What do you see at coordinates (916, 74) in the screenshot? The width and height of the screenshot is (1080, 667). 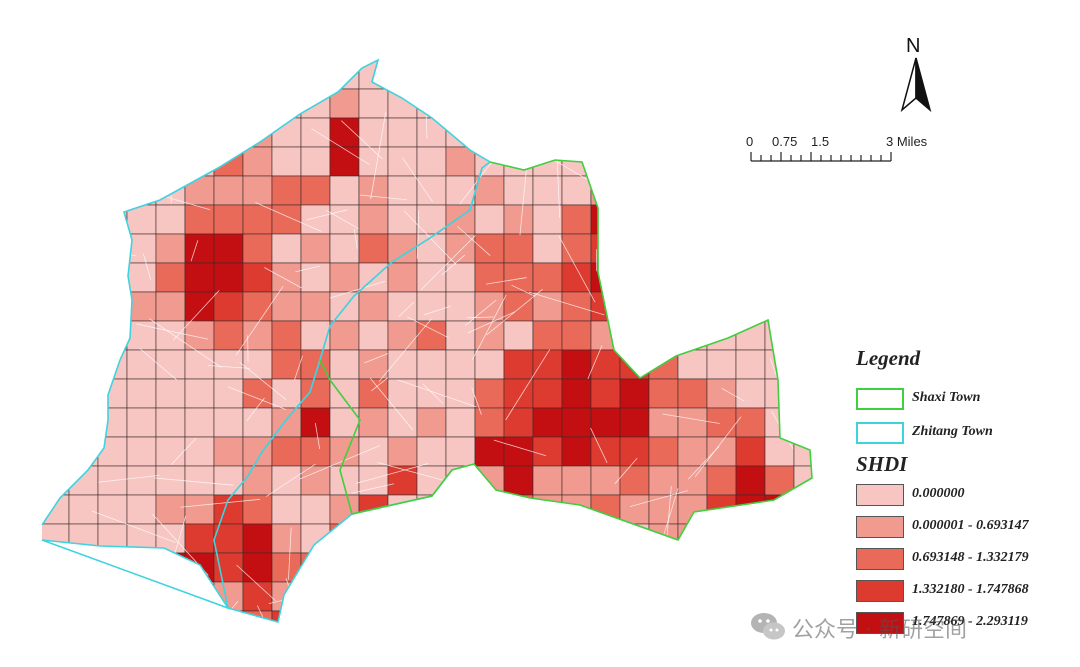 I see `north-arrow: N` at bounding box center [916, 74].